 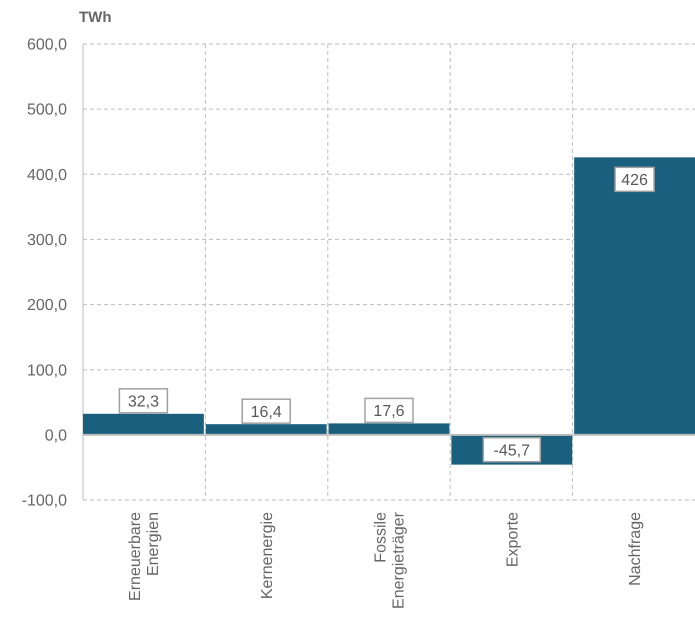 What do you see at coordinates (47, 241) in the screenshot?
I see `y-tick-label: 300,0` at bounding box center [47, 241].